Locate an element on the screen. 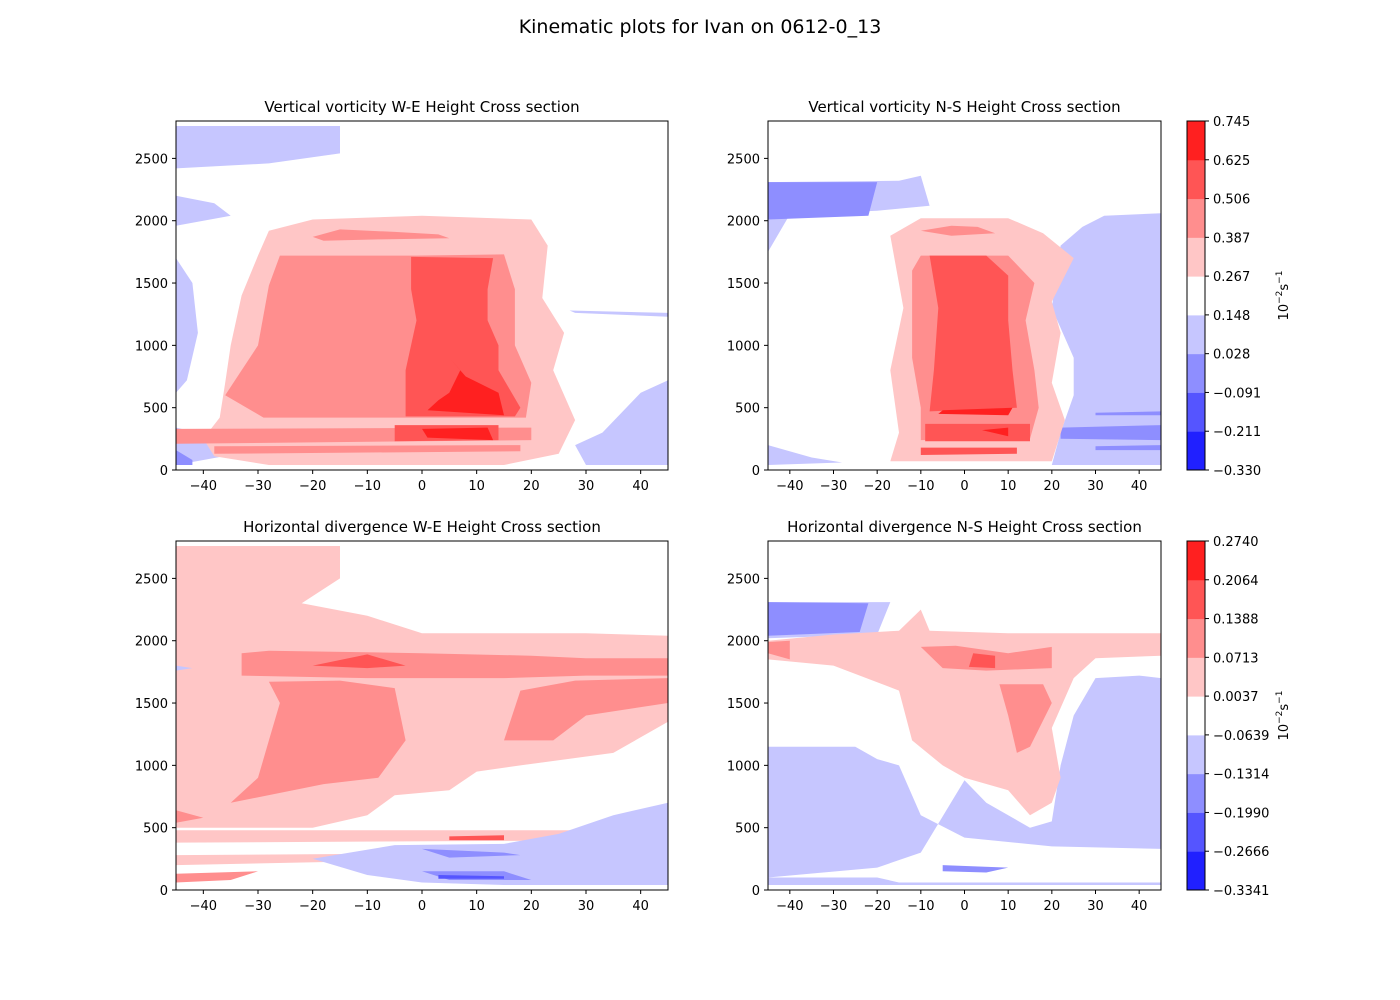 The height and width of the screenshot is (1000, 1400). y-tick-label: 500 is located at coordinates (747, 829).